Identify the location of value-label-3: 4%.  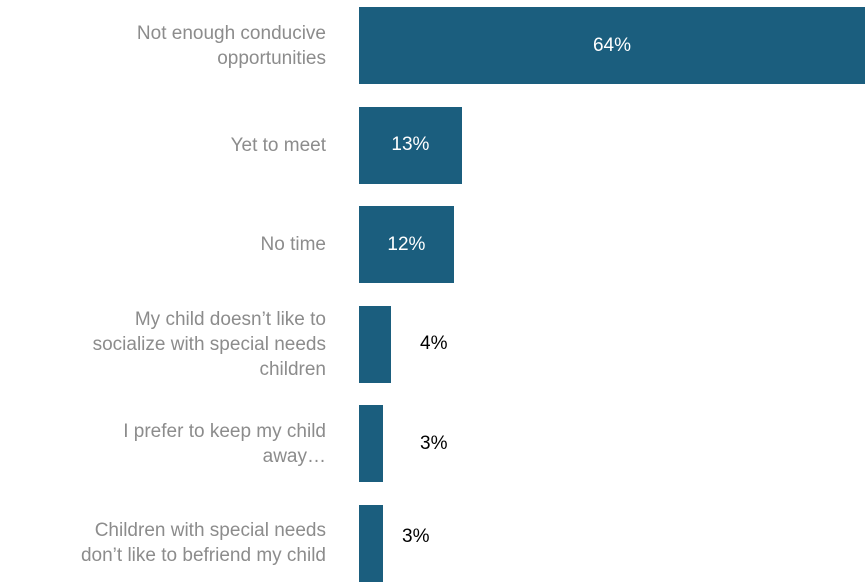
(433, 344).